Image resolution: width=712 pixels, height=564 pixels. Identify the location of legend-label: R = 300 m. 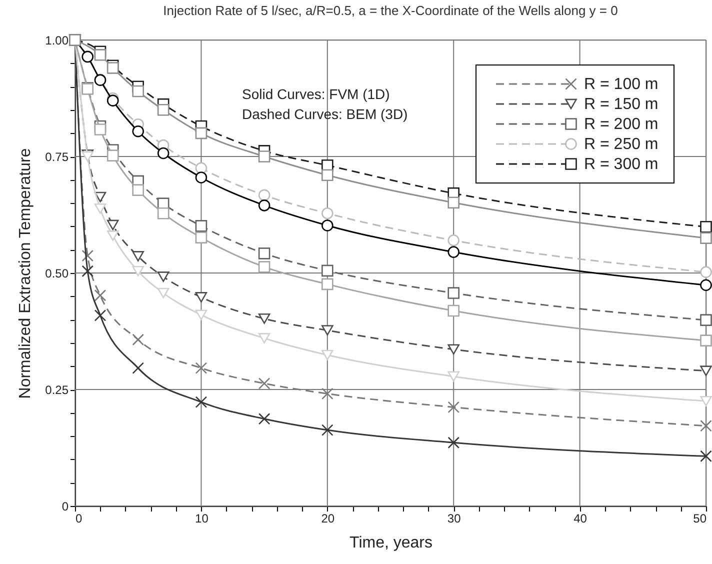
(621, 164).